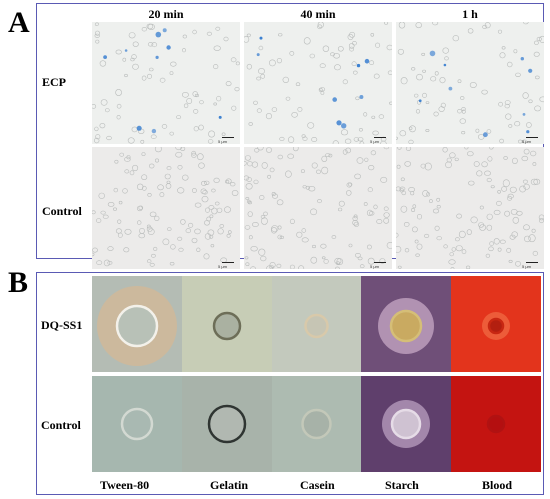  Describe the element at coordinates (496, 424) in the screenshot. I see `plate-control-blood` at that location.